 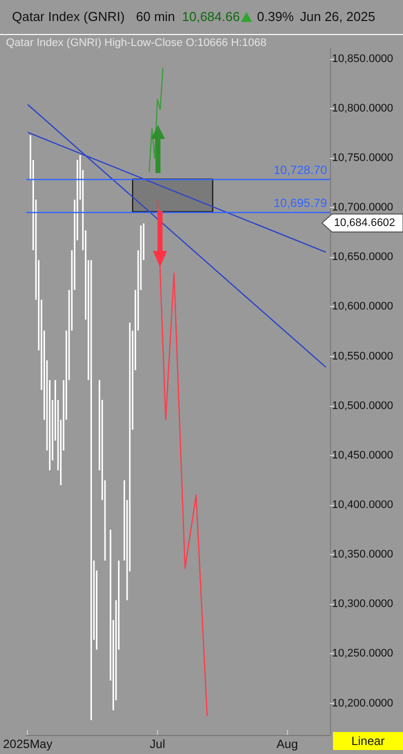 What do you see at coordinates (363, 406) in the screenshot?
I see `y-tick-label: 10,500.0000` at bounding box center [363, 406].